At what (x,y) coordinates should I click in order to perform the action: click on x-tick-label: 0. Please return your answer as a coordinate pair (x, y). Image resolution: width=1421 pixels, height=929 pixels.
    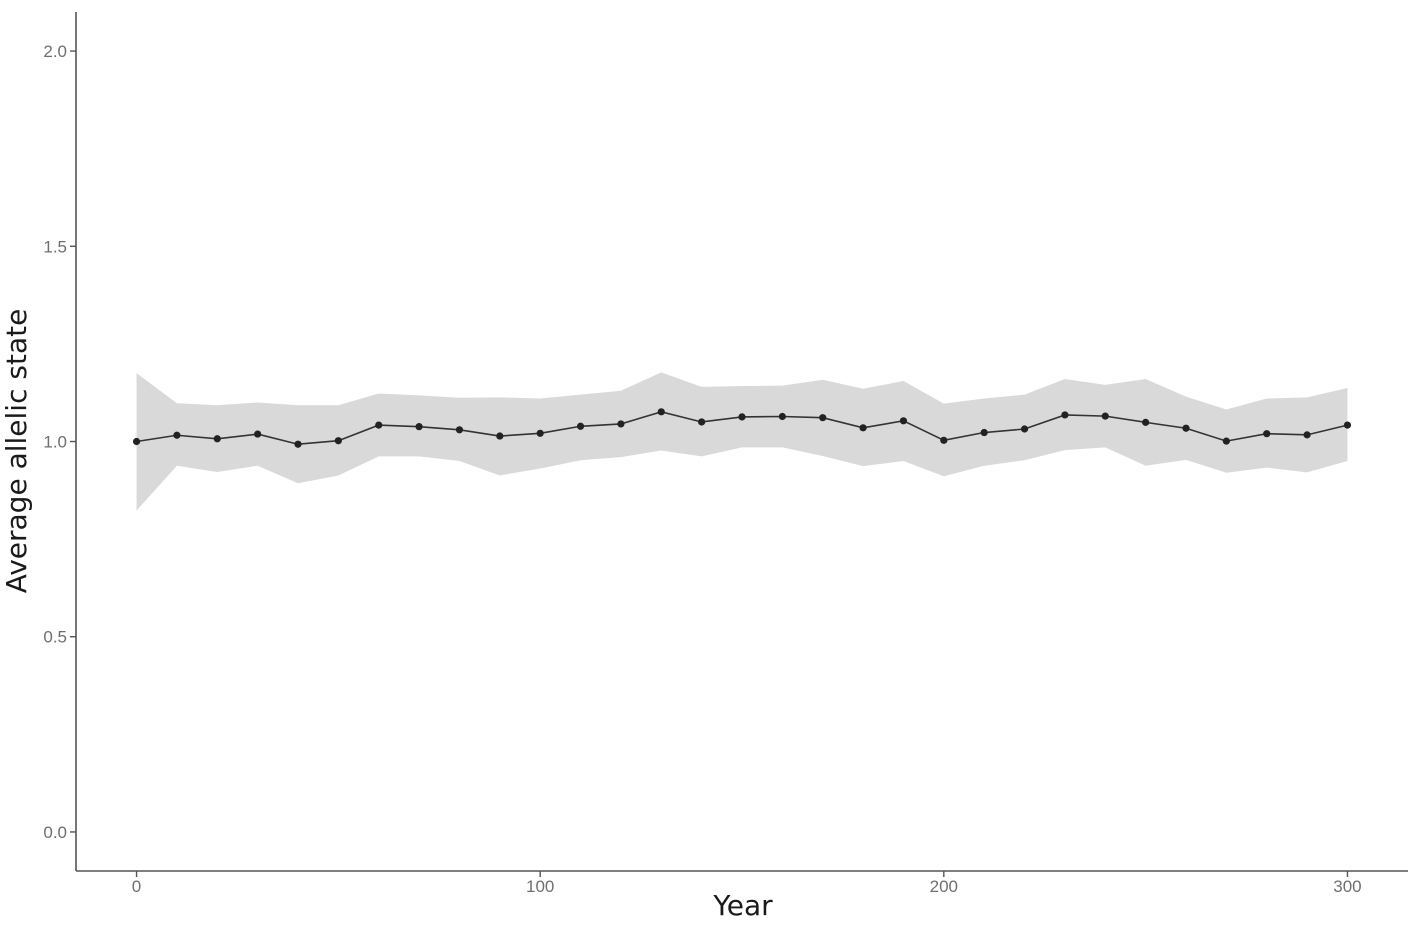
    Looking at the image, I should click on (136, 886).